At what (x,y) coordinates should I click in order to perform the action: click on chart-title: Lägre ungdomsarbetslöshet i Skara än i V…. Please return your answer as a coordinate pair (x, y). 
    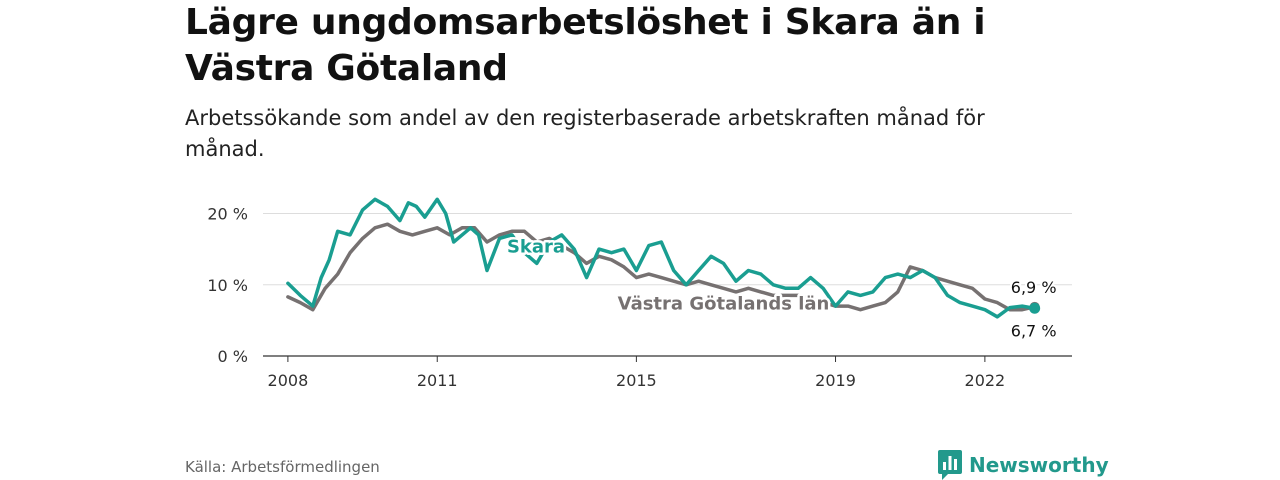
    Looking at the image, I should click on (585, 45).